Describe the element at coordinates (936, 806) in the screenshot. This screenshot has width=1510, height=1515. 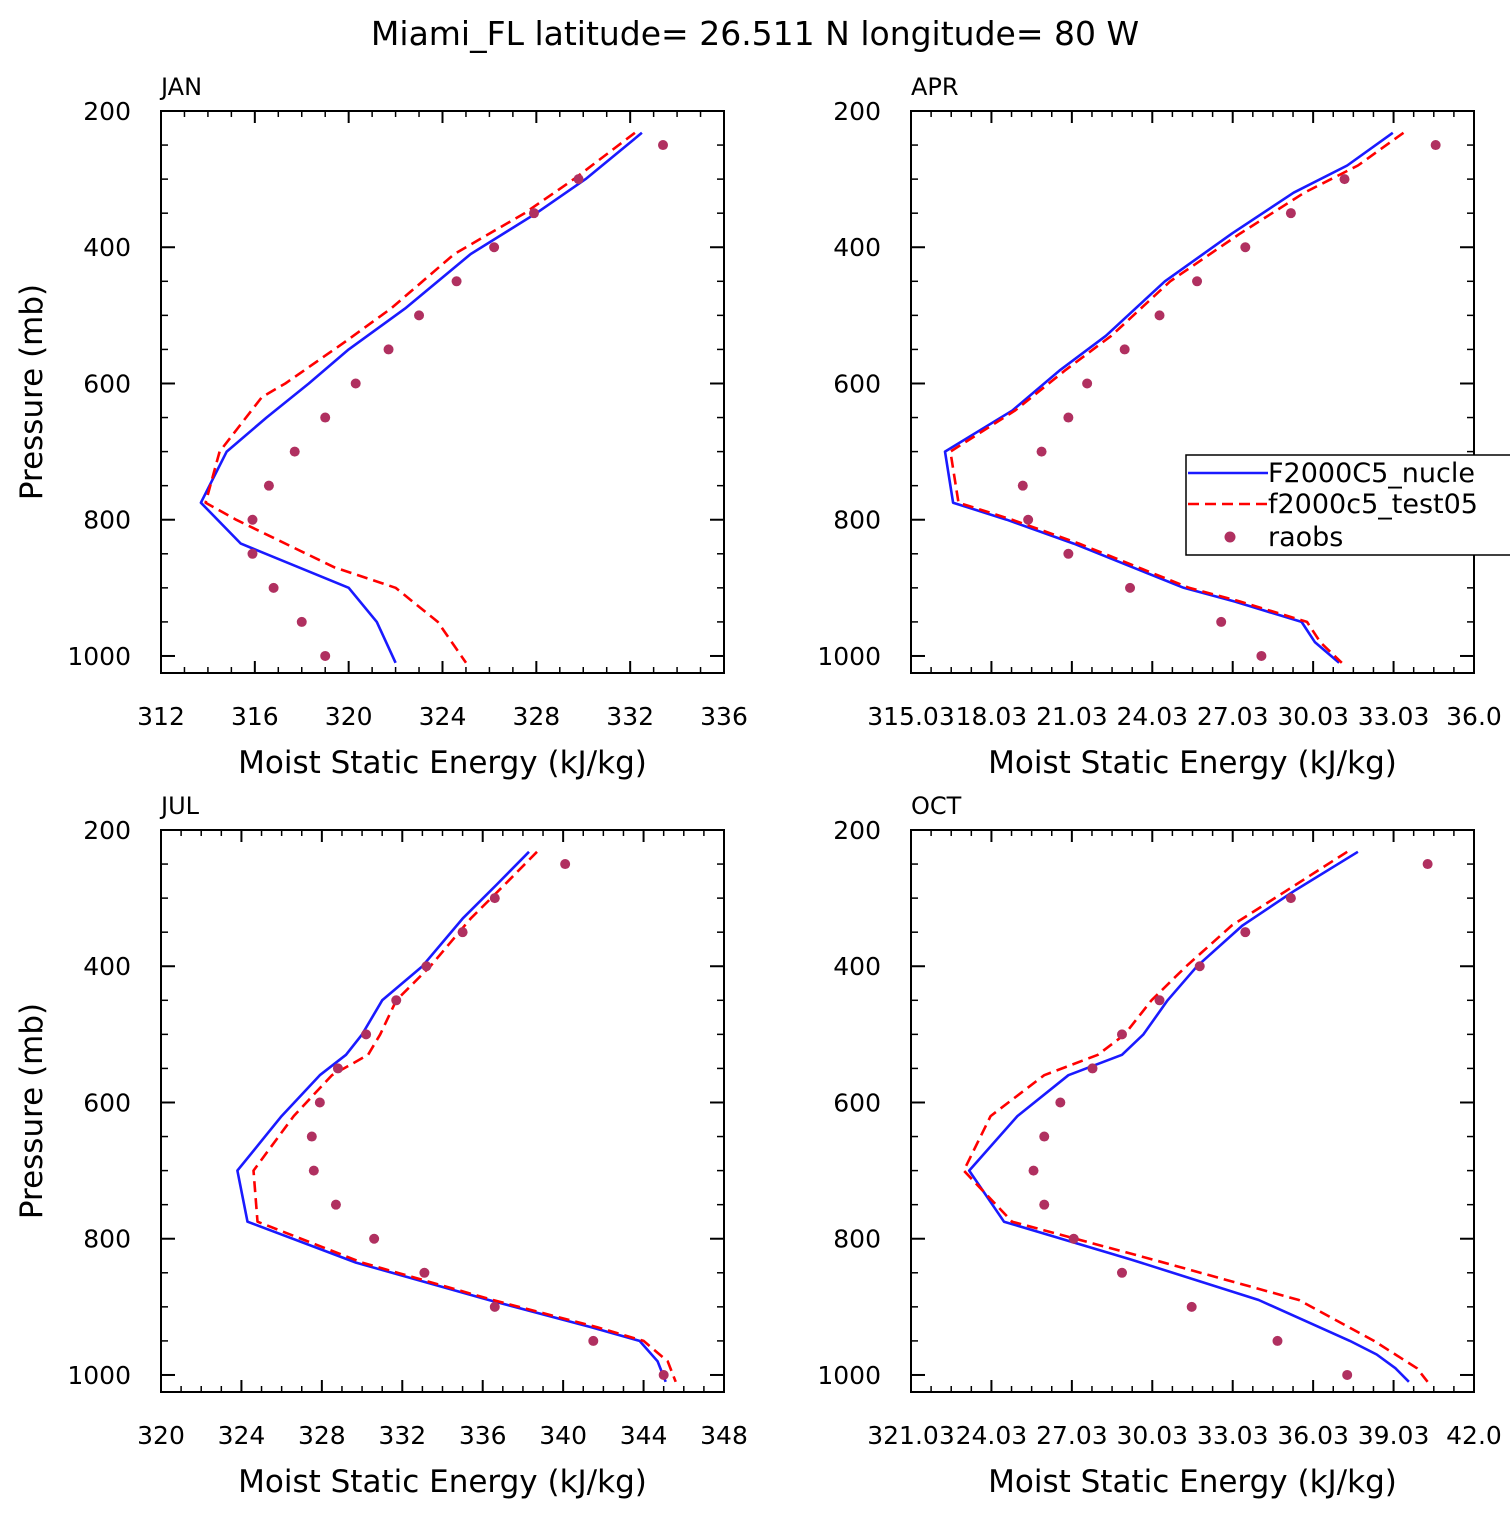
I see `panel-title-oct: OCT` at that location.